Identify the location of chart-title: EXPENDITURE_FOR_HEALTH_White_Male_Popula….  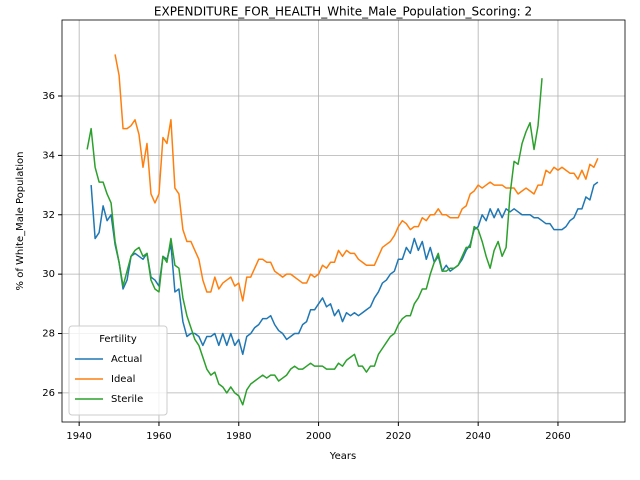
(343, 12).